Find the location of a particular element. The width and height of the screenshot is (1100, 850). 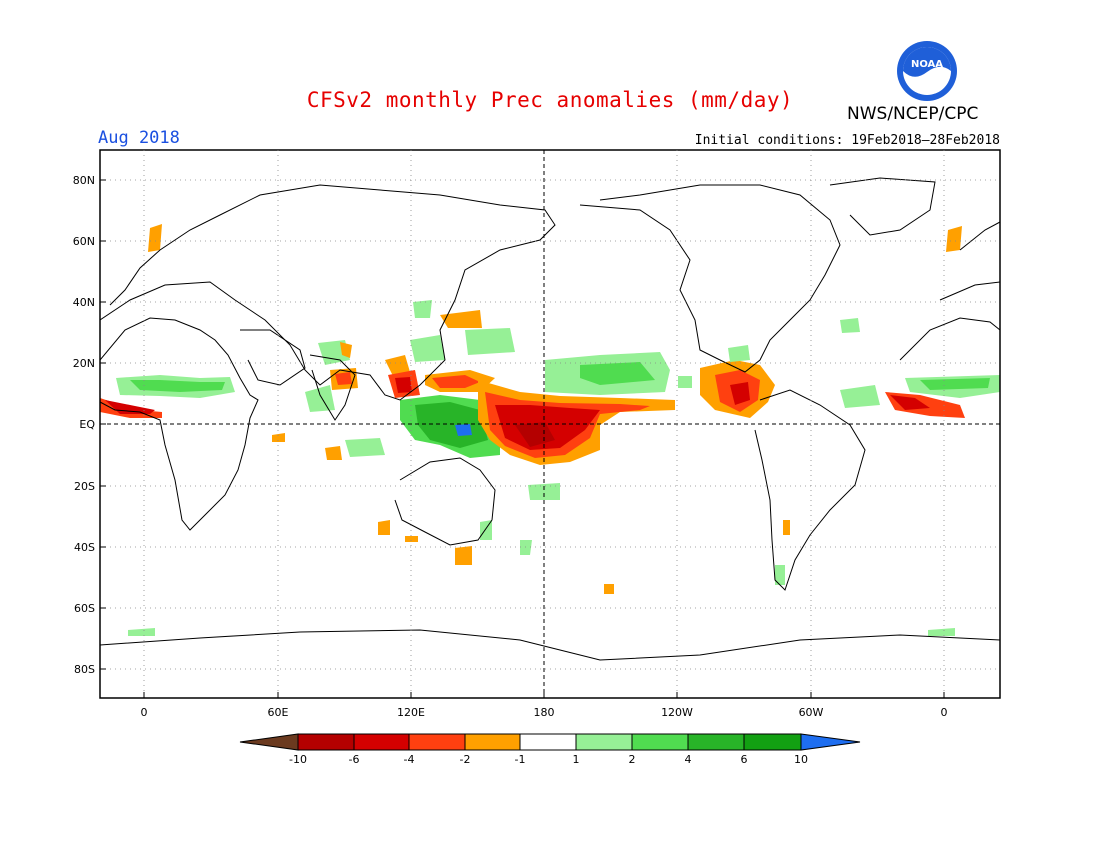

colorbar-label: 4 is located at coordinates (688, 759).